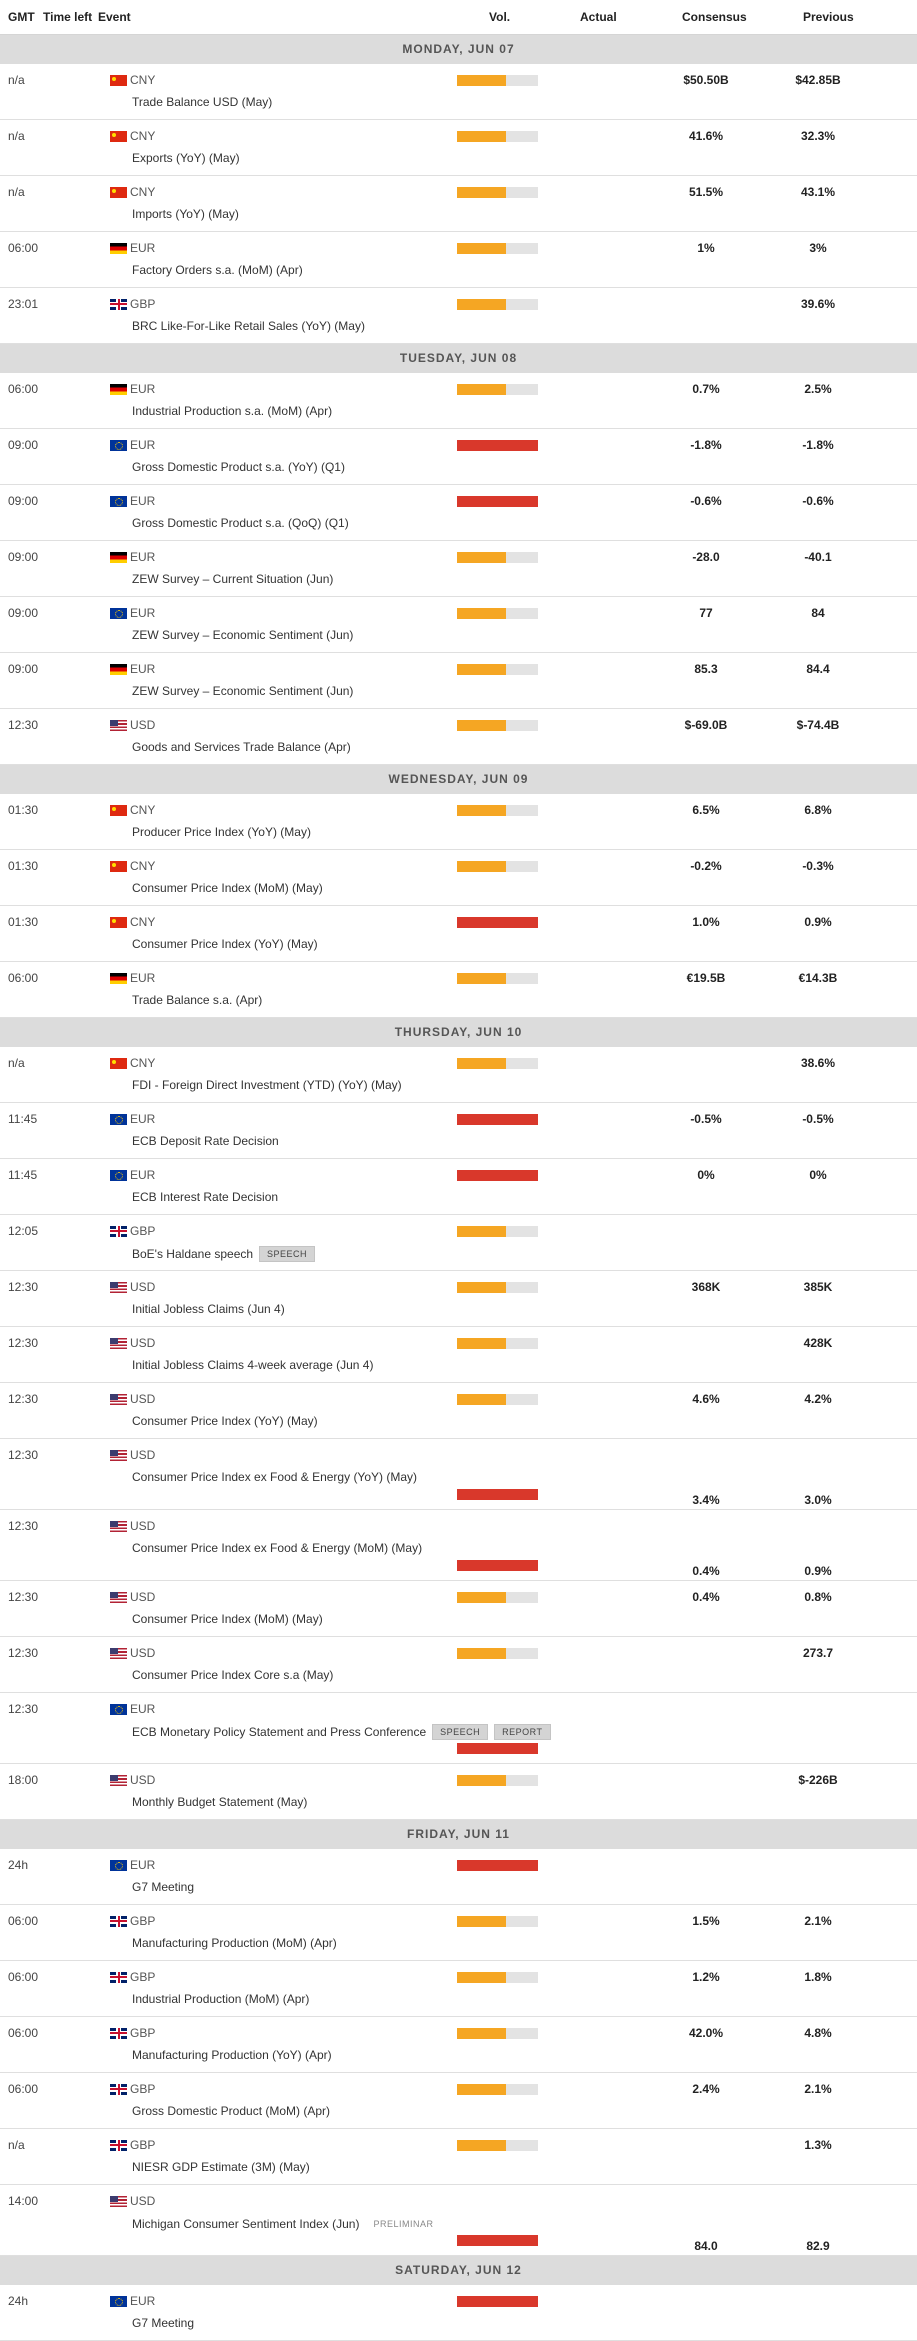 The width and height of the screenshot is (917, 2341). I want to click on eu-flag-icon, so click(118, 1175).